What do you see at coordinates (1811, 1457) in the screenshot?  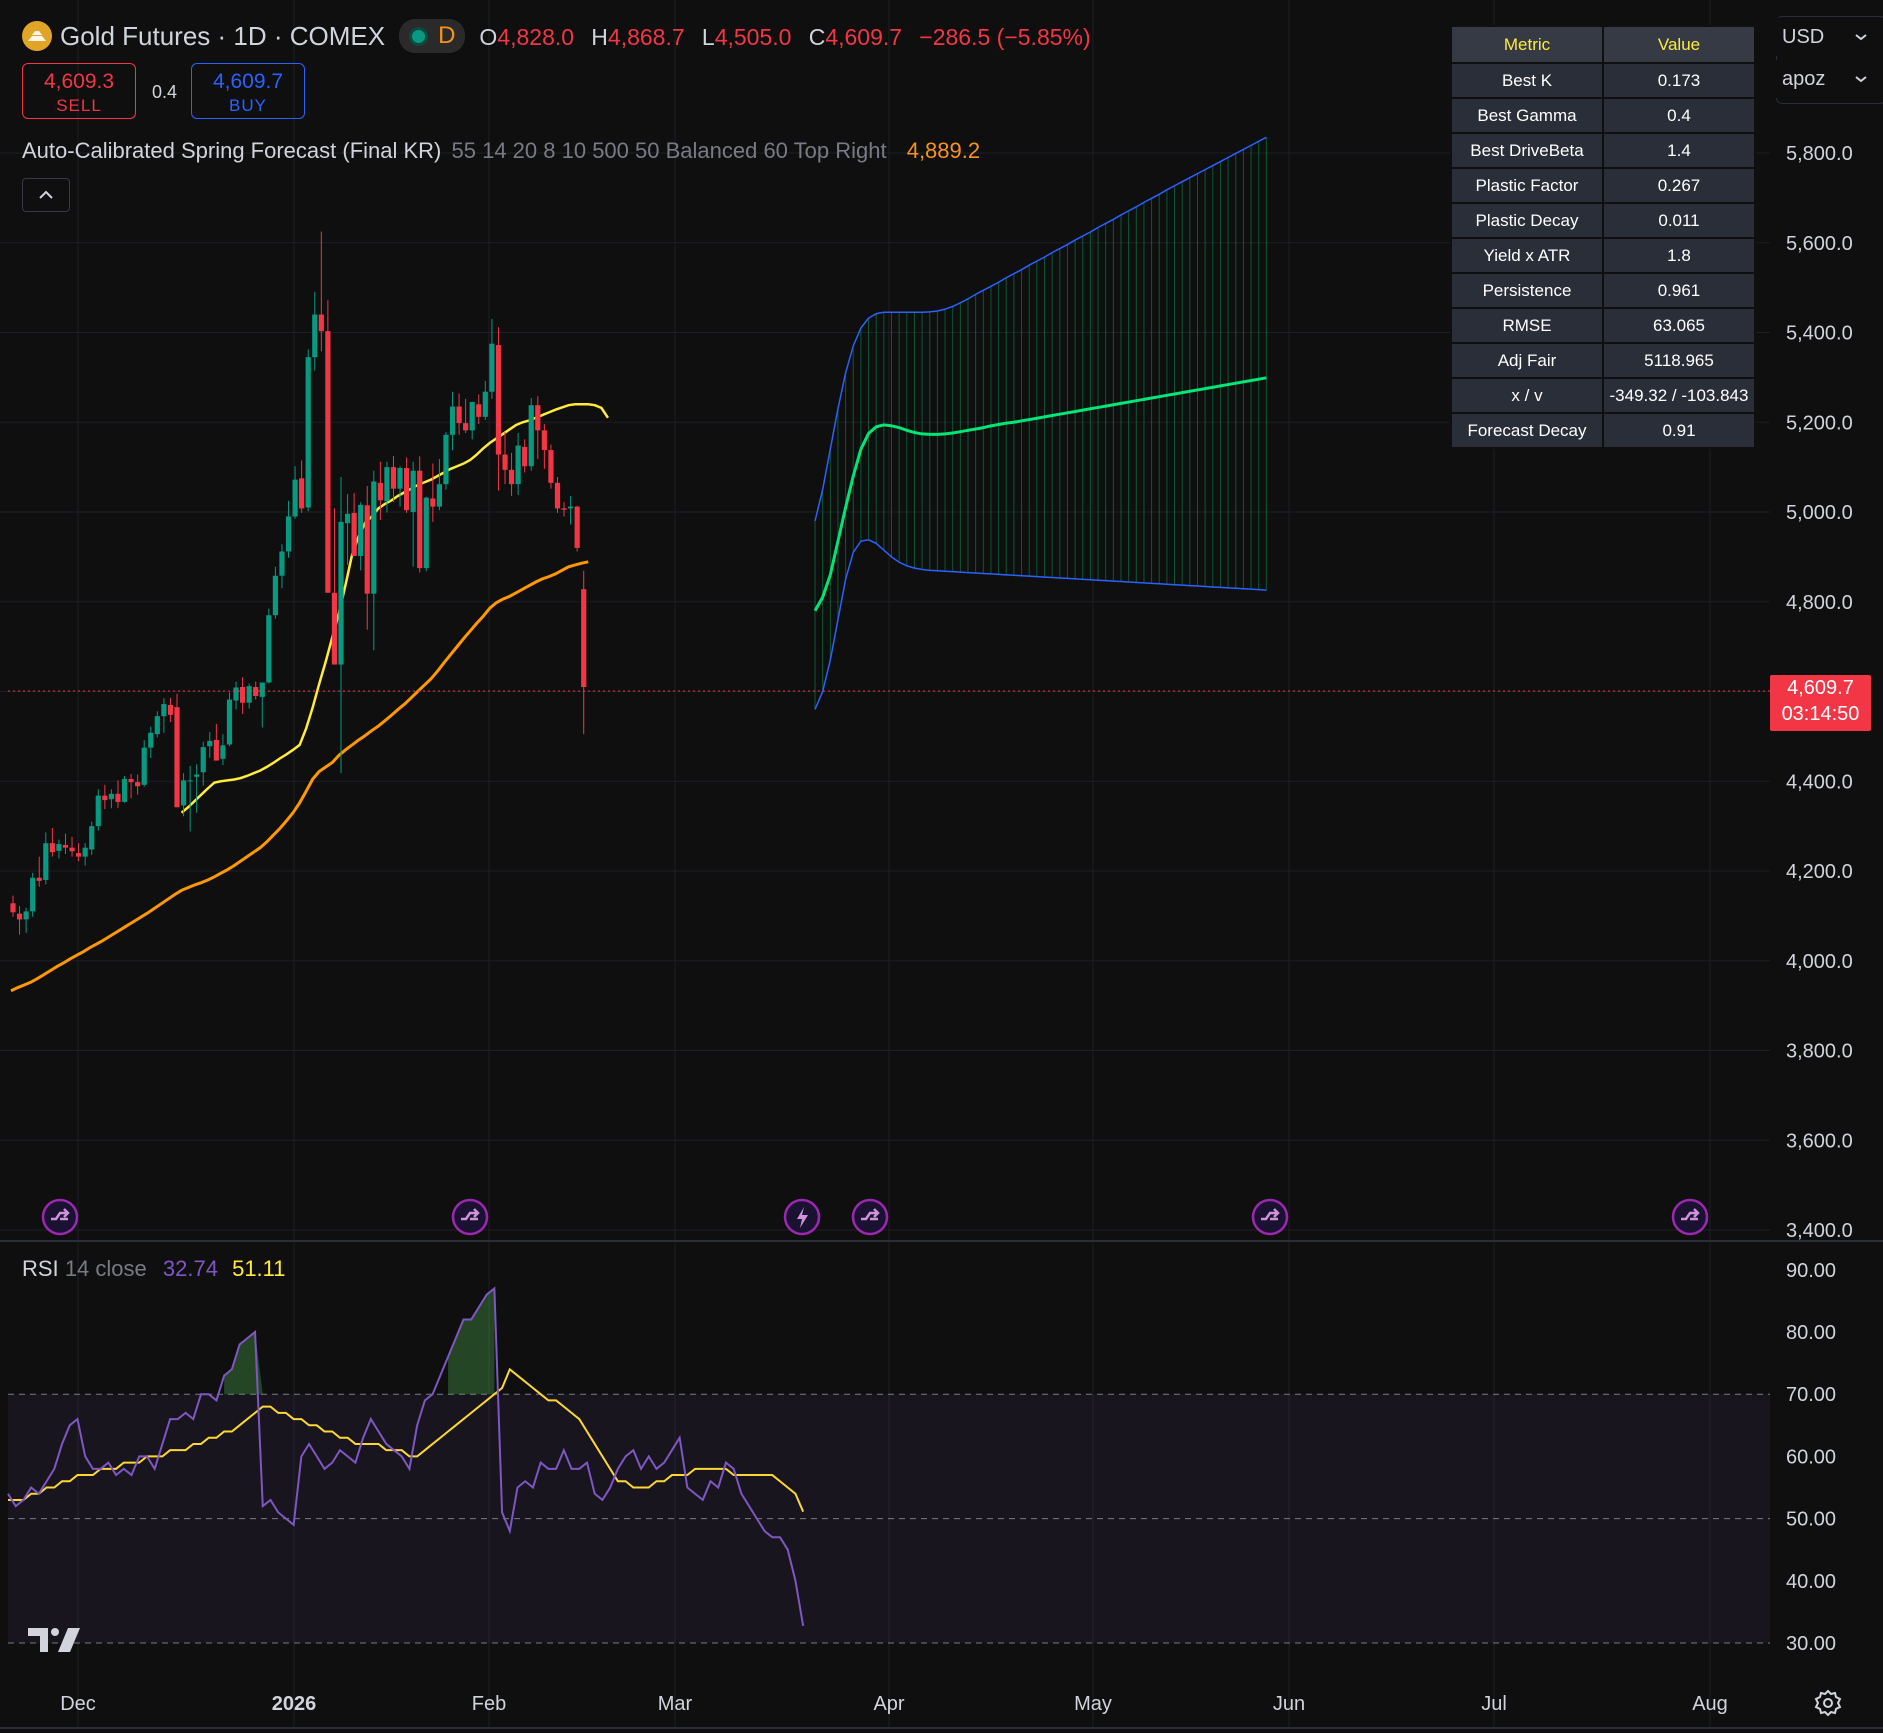 I see `rsi-axis: 90.00 80.00 70.00 60.00 50.00 40.00 30.00` at bounding box center [1811, 1457].